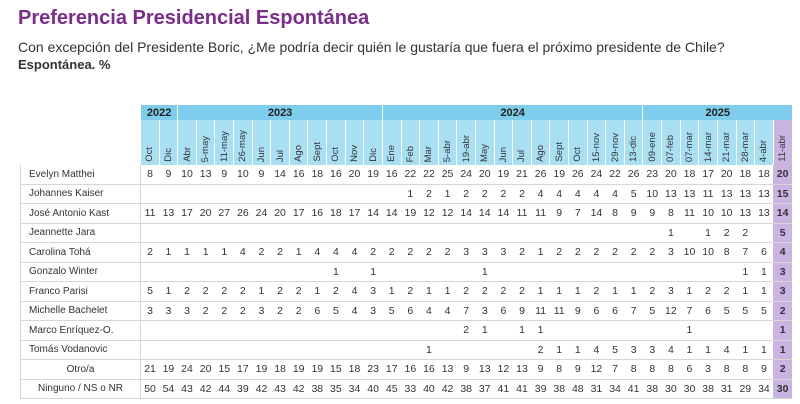 The height and width of the screenshot is (404, 800). What do you see at coordinates (596, 147) in the screenshot?
I see `month-label: 15-nov` at bounding box center [596, 147].